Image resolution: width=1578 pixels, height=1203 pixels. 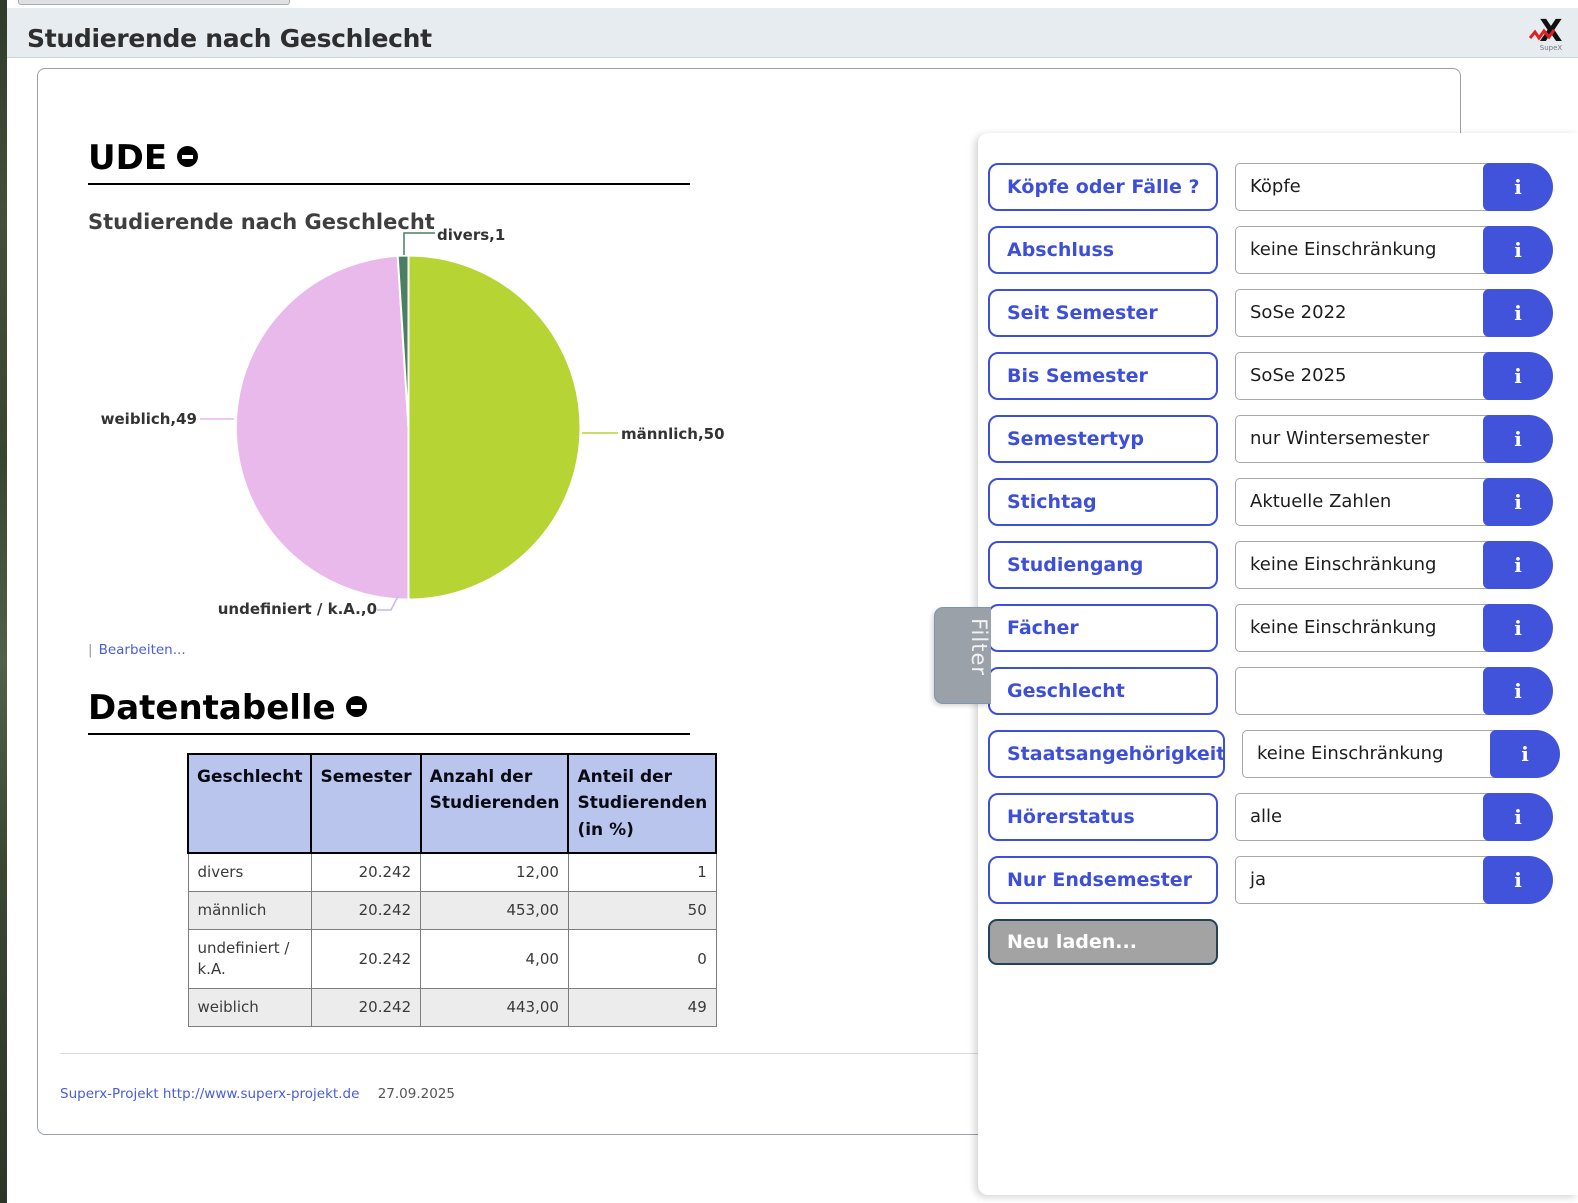 What do you see at coordinates (1364, 439) in the screenshot?
I see `filter-value-field: nur Wintersemester` at bounding box center [1364, 439].